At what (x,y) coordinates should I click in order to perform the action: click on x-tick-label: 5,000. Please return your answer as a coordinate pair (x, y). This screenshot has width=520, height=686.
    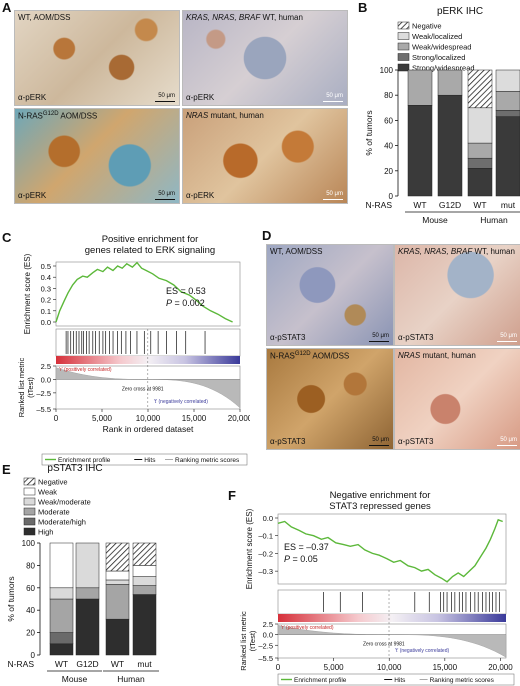
    Looking at the image, I should click on (334, 667).